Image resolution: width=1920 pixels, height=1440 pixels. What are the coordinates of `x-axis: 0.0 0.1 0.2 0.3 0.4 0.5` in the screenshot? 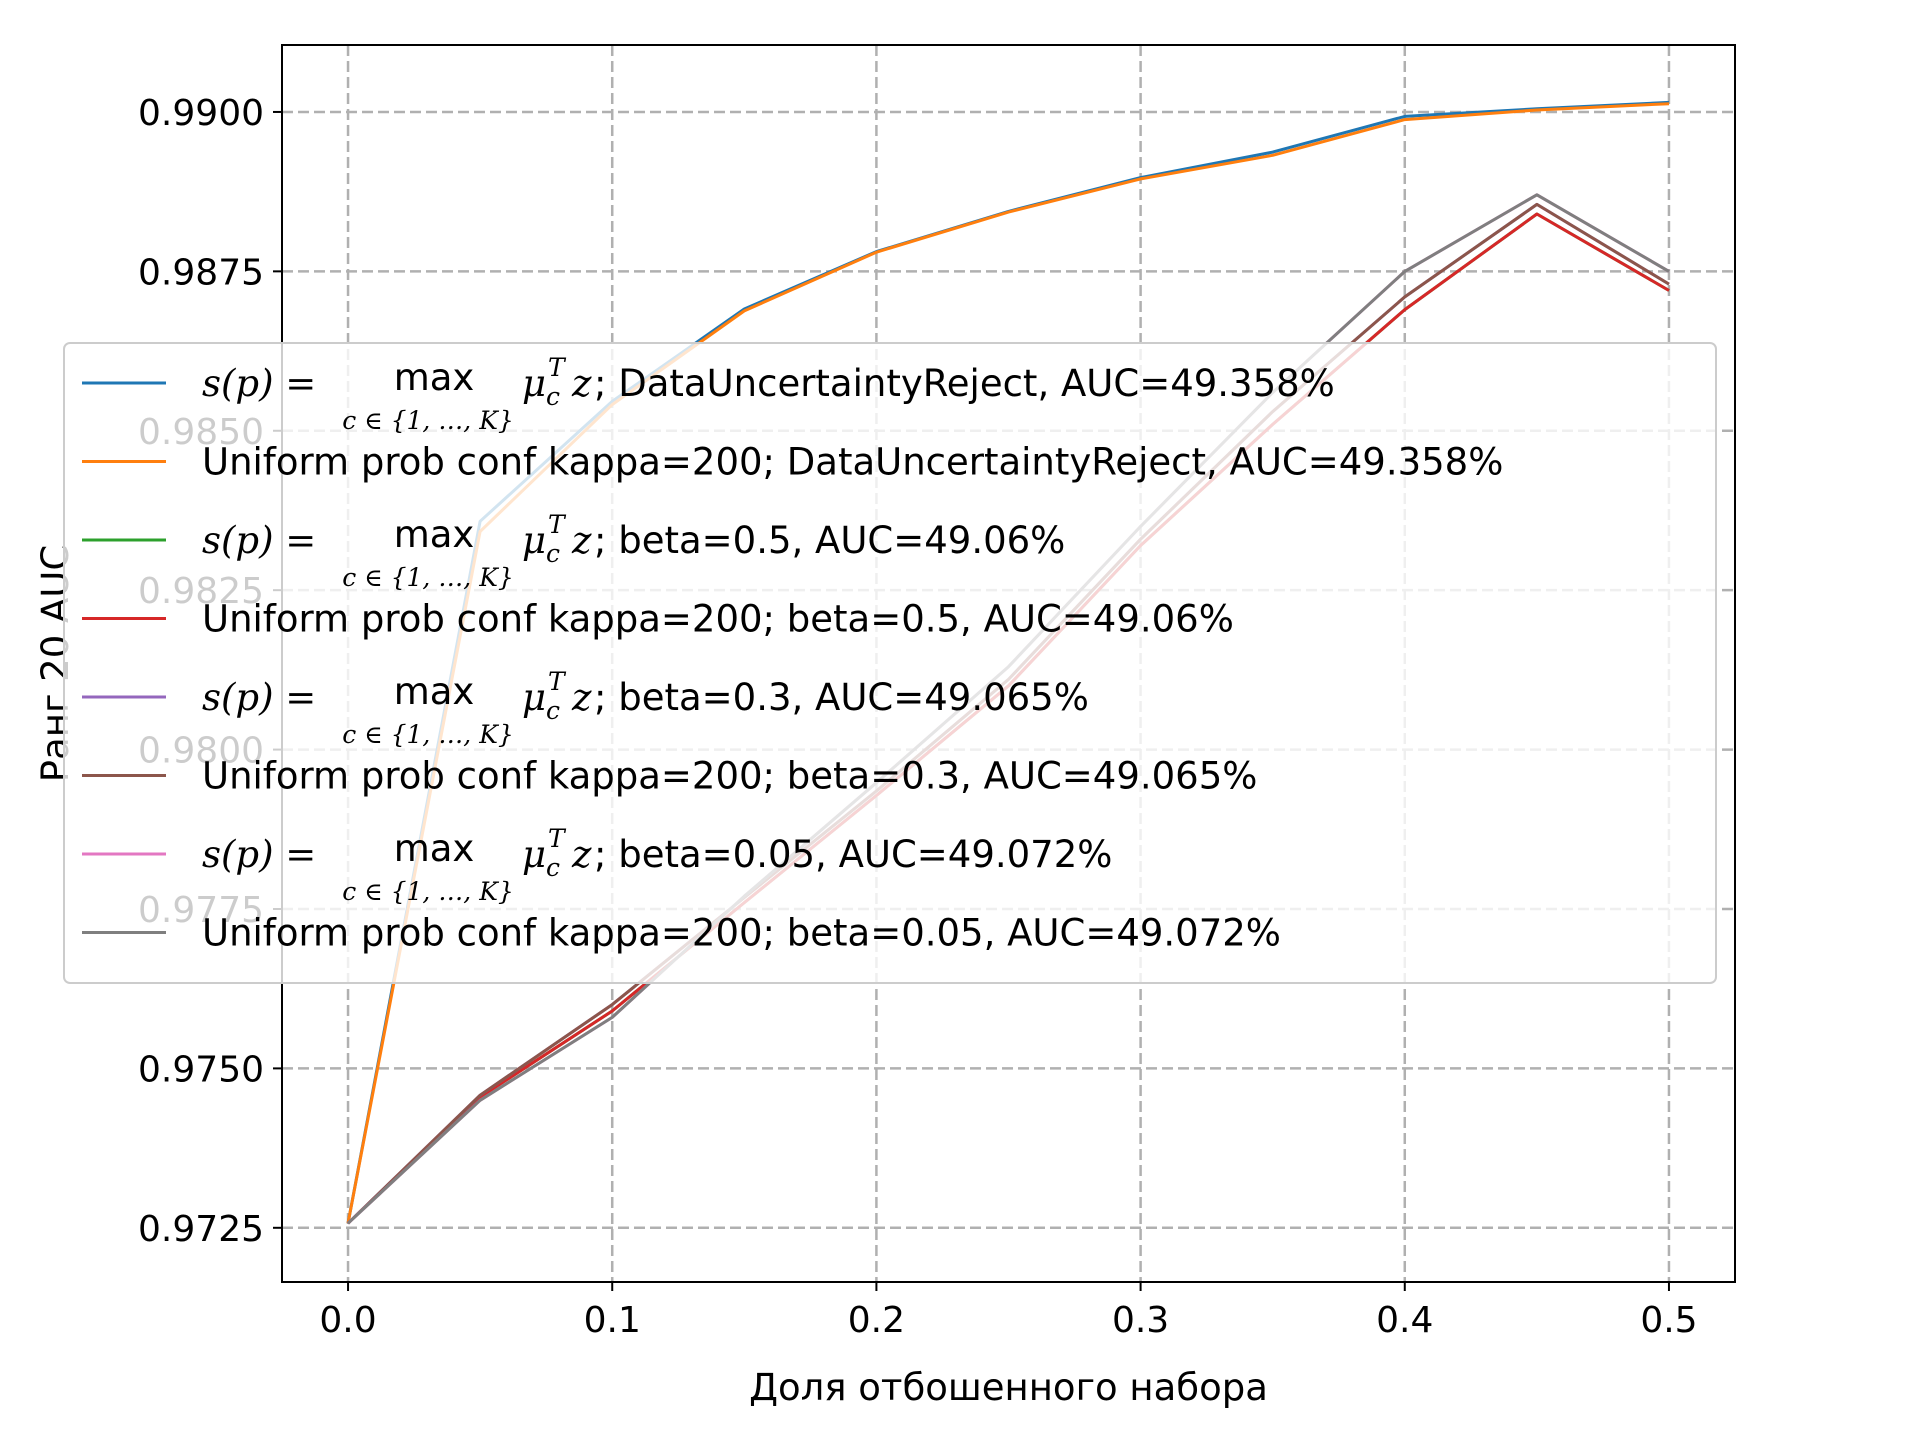 It's located at (1008, 1311).